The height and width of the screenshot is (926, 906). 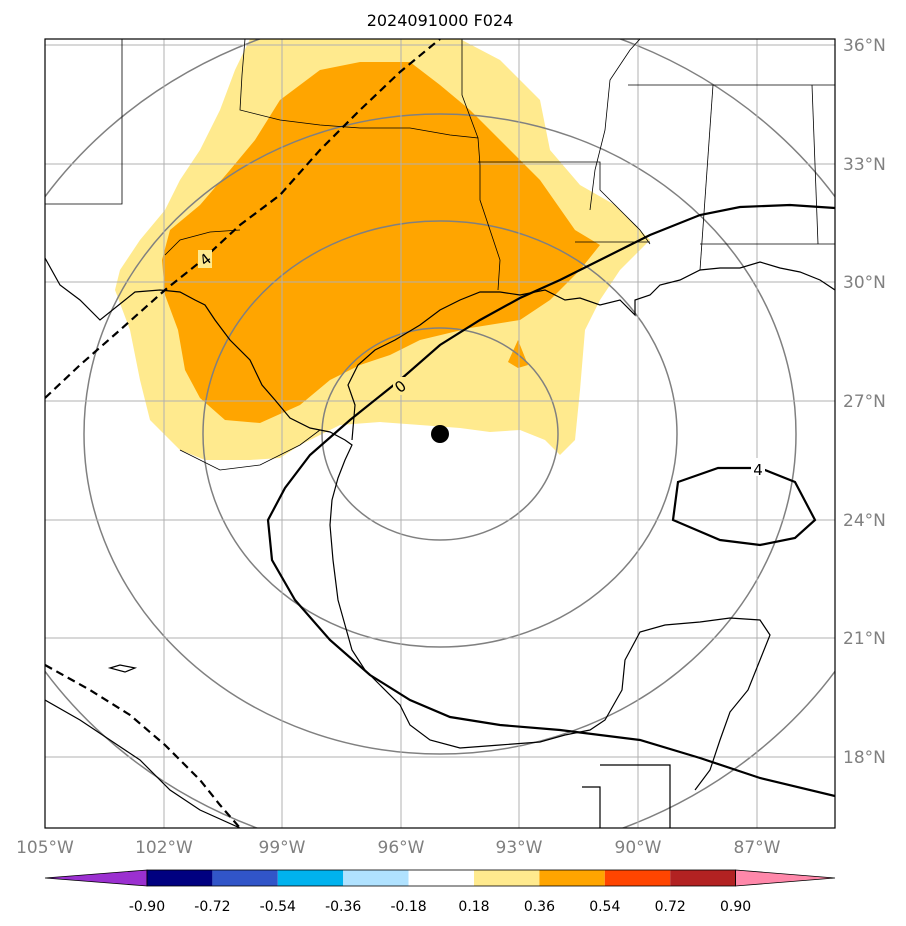 I want to click on colorbar-label: -0.36, so click(x=343, y=907).